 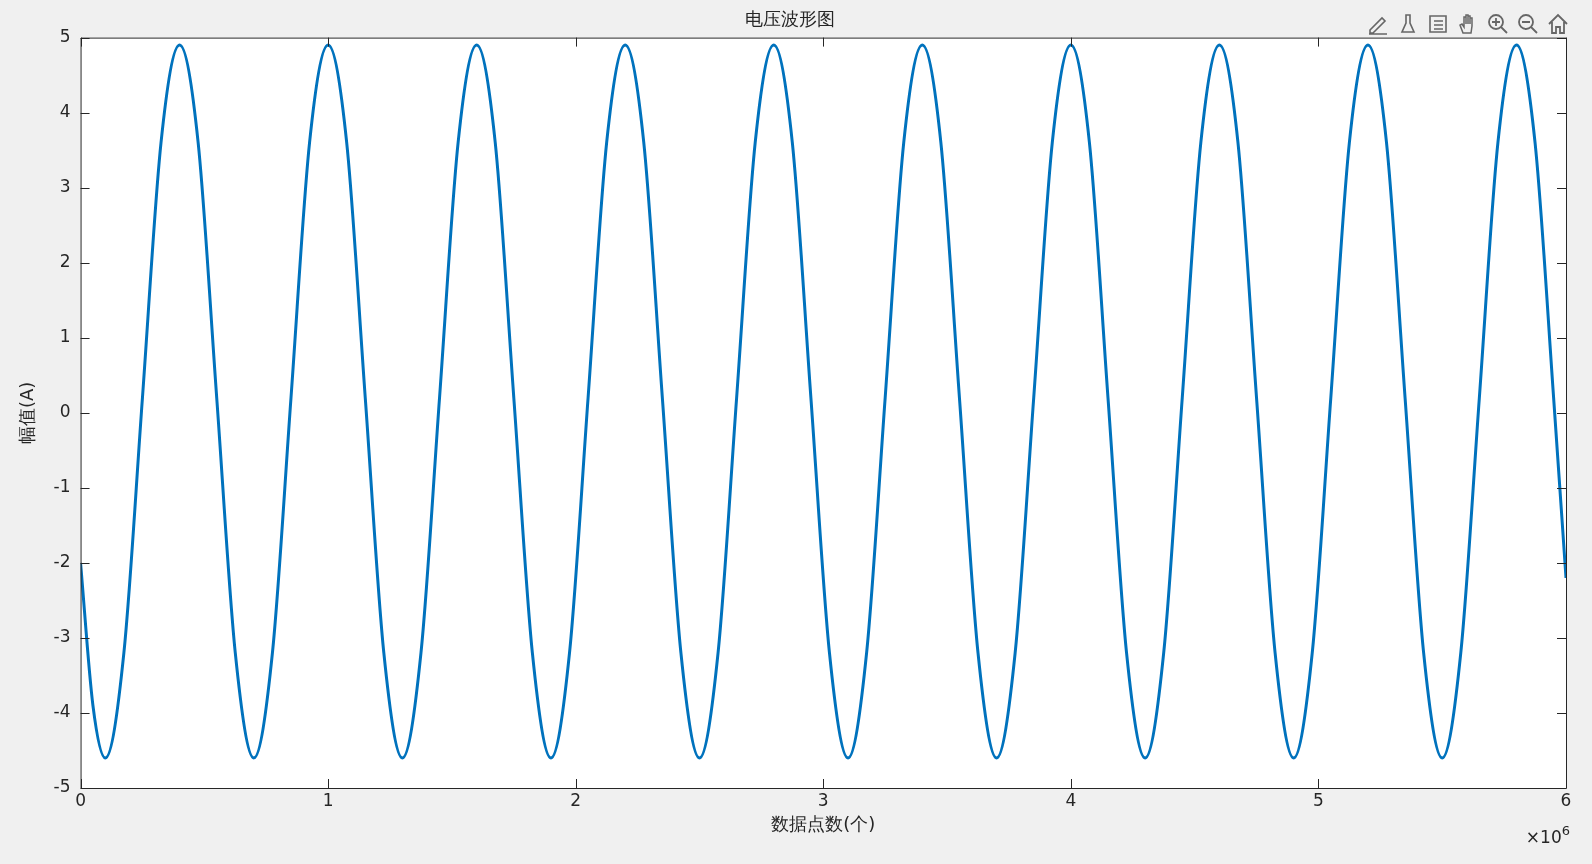 I want to click on x-tick-label: 1, so click(x=328, y=799).